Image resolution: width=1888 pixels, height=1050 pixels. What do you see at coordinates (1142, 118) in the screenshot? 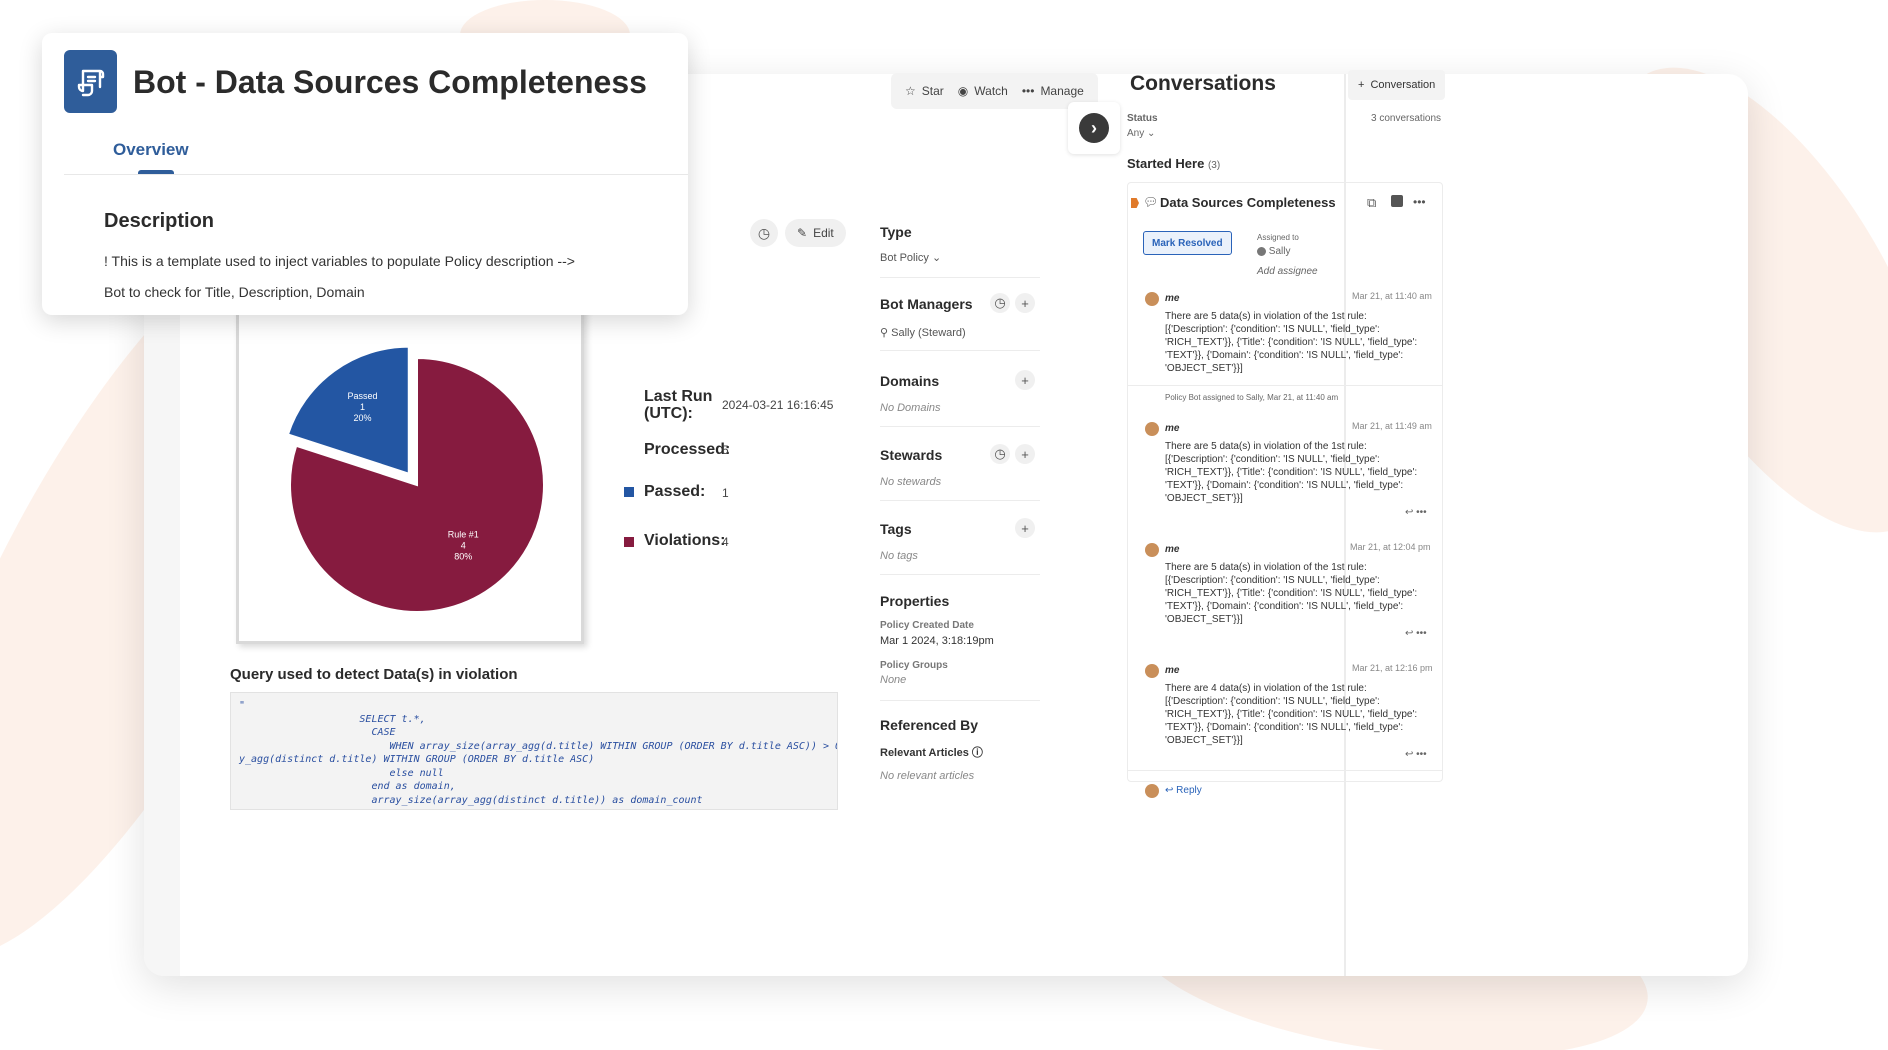
I see `status-label: Status` at bounding box center [1142, 118].